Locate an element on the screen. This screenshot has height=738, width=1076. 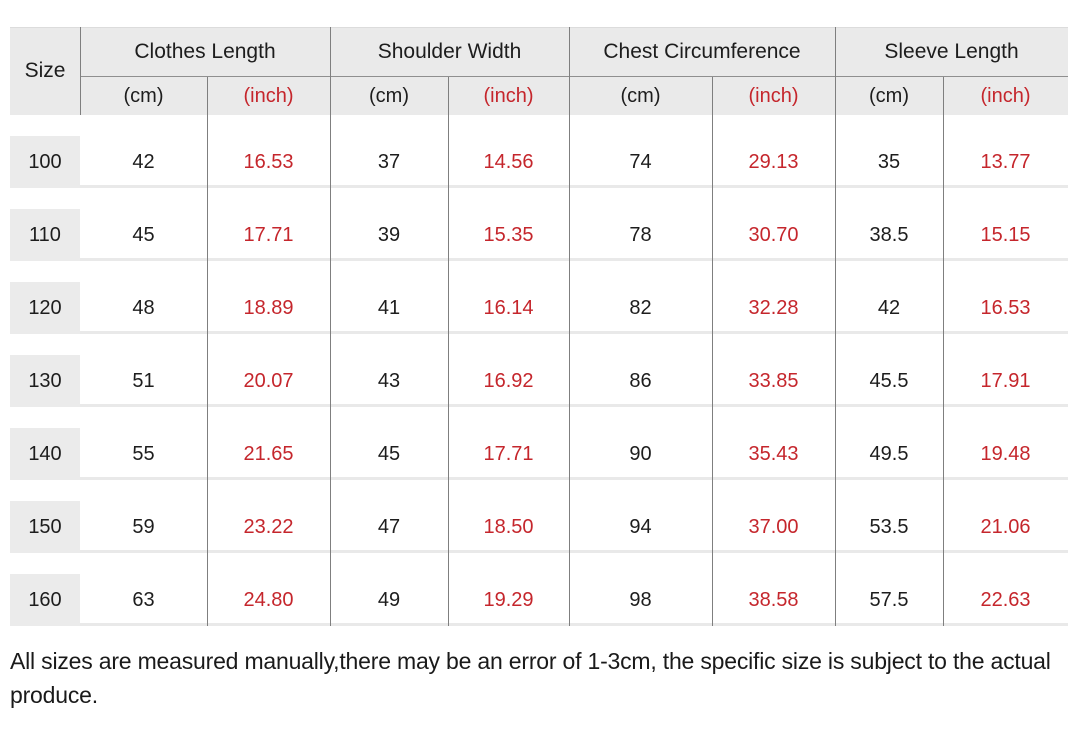
value-cell: 16.14 is located at coordinates (508, 307).